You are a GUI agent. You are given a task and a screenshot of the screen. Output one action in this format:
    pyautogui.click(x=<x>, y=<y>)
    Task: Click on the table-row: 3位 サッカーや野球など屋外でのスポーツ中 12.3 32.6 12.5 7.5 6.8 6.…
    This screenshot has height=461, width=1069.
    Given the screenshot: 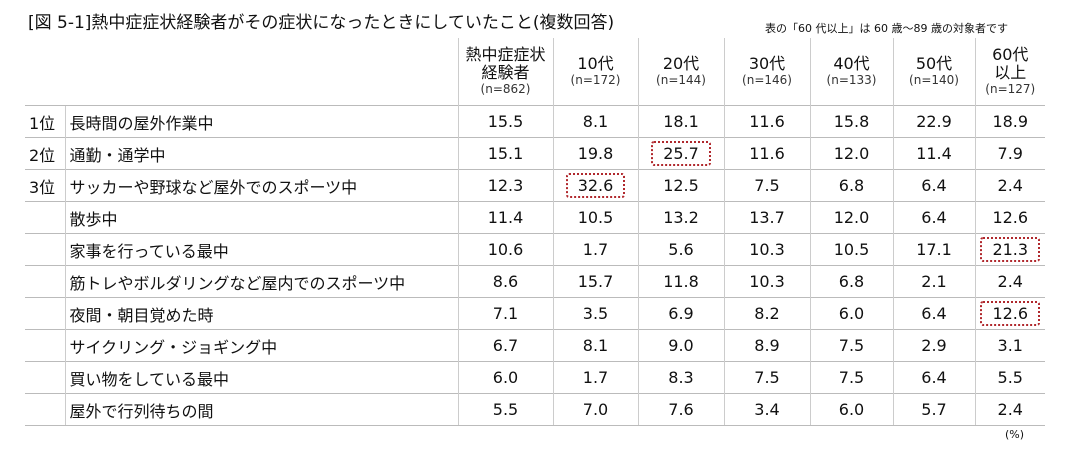 What is the action you would take?
    pyautogui.click(x=535, y=185)
    